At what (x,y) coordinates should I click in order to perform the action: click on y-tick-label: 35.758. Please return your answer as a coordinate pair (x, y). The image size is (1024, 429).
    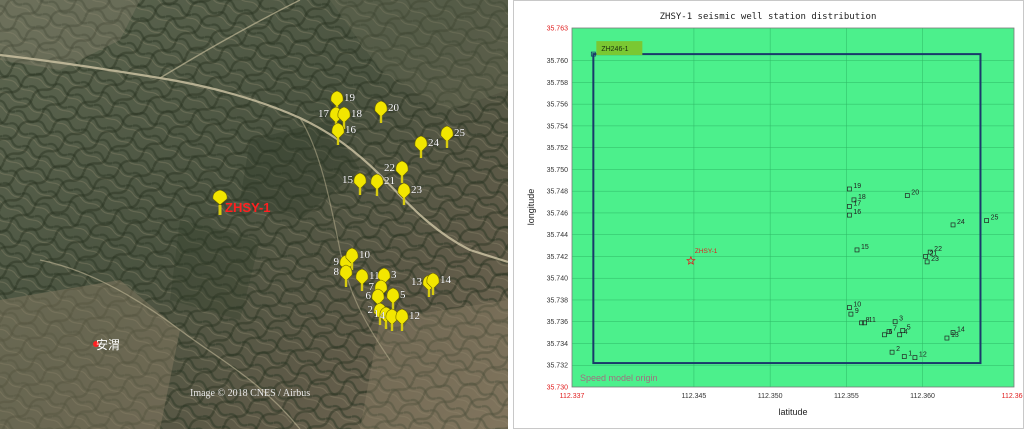
    Looking at the image, I should click on (558, 83).